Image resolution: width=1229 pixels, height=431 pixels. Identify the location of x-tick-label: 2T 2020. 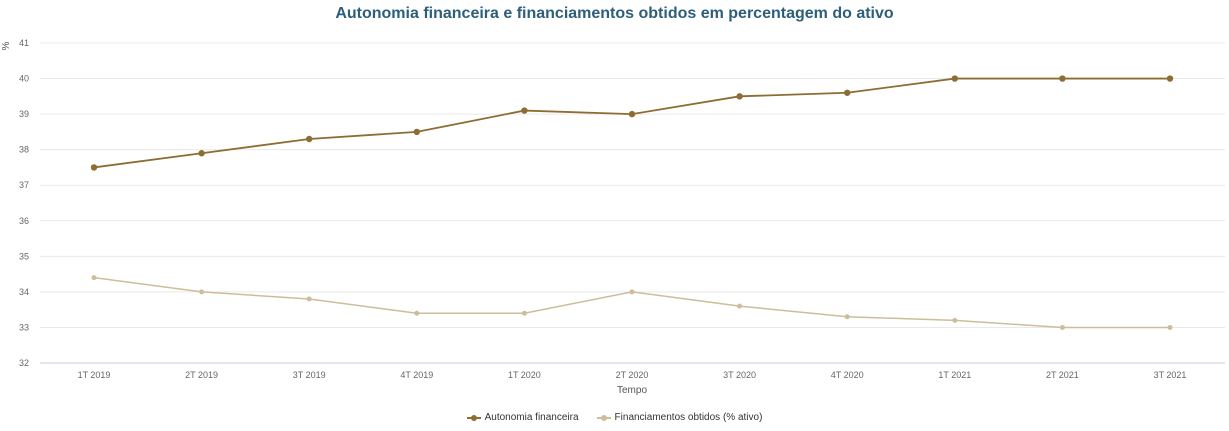
(632, 375).